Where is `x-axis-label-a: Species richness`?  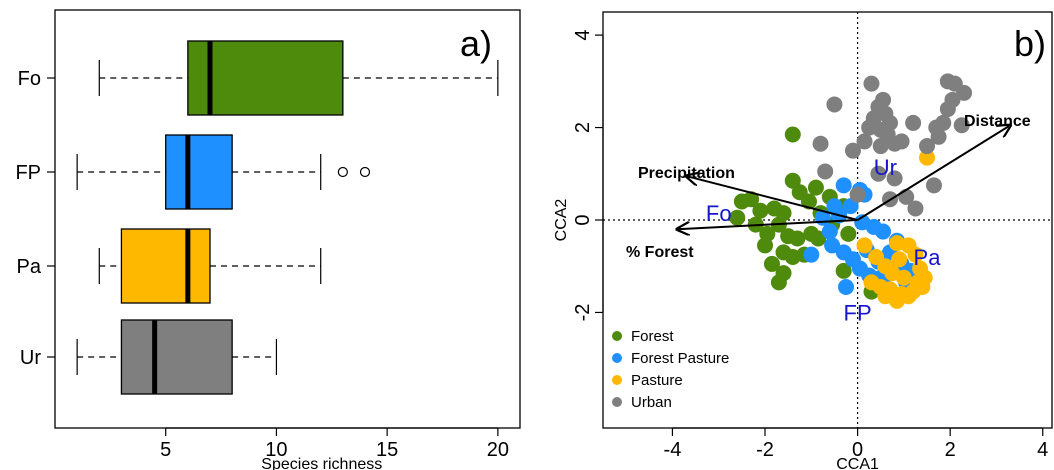
x-axis-label-a: Species richness is located at coordinates (321, 463).